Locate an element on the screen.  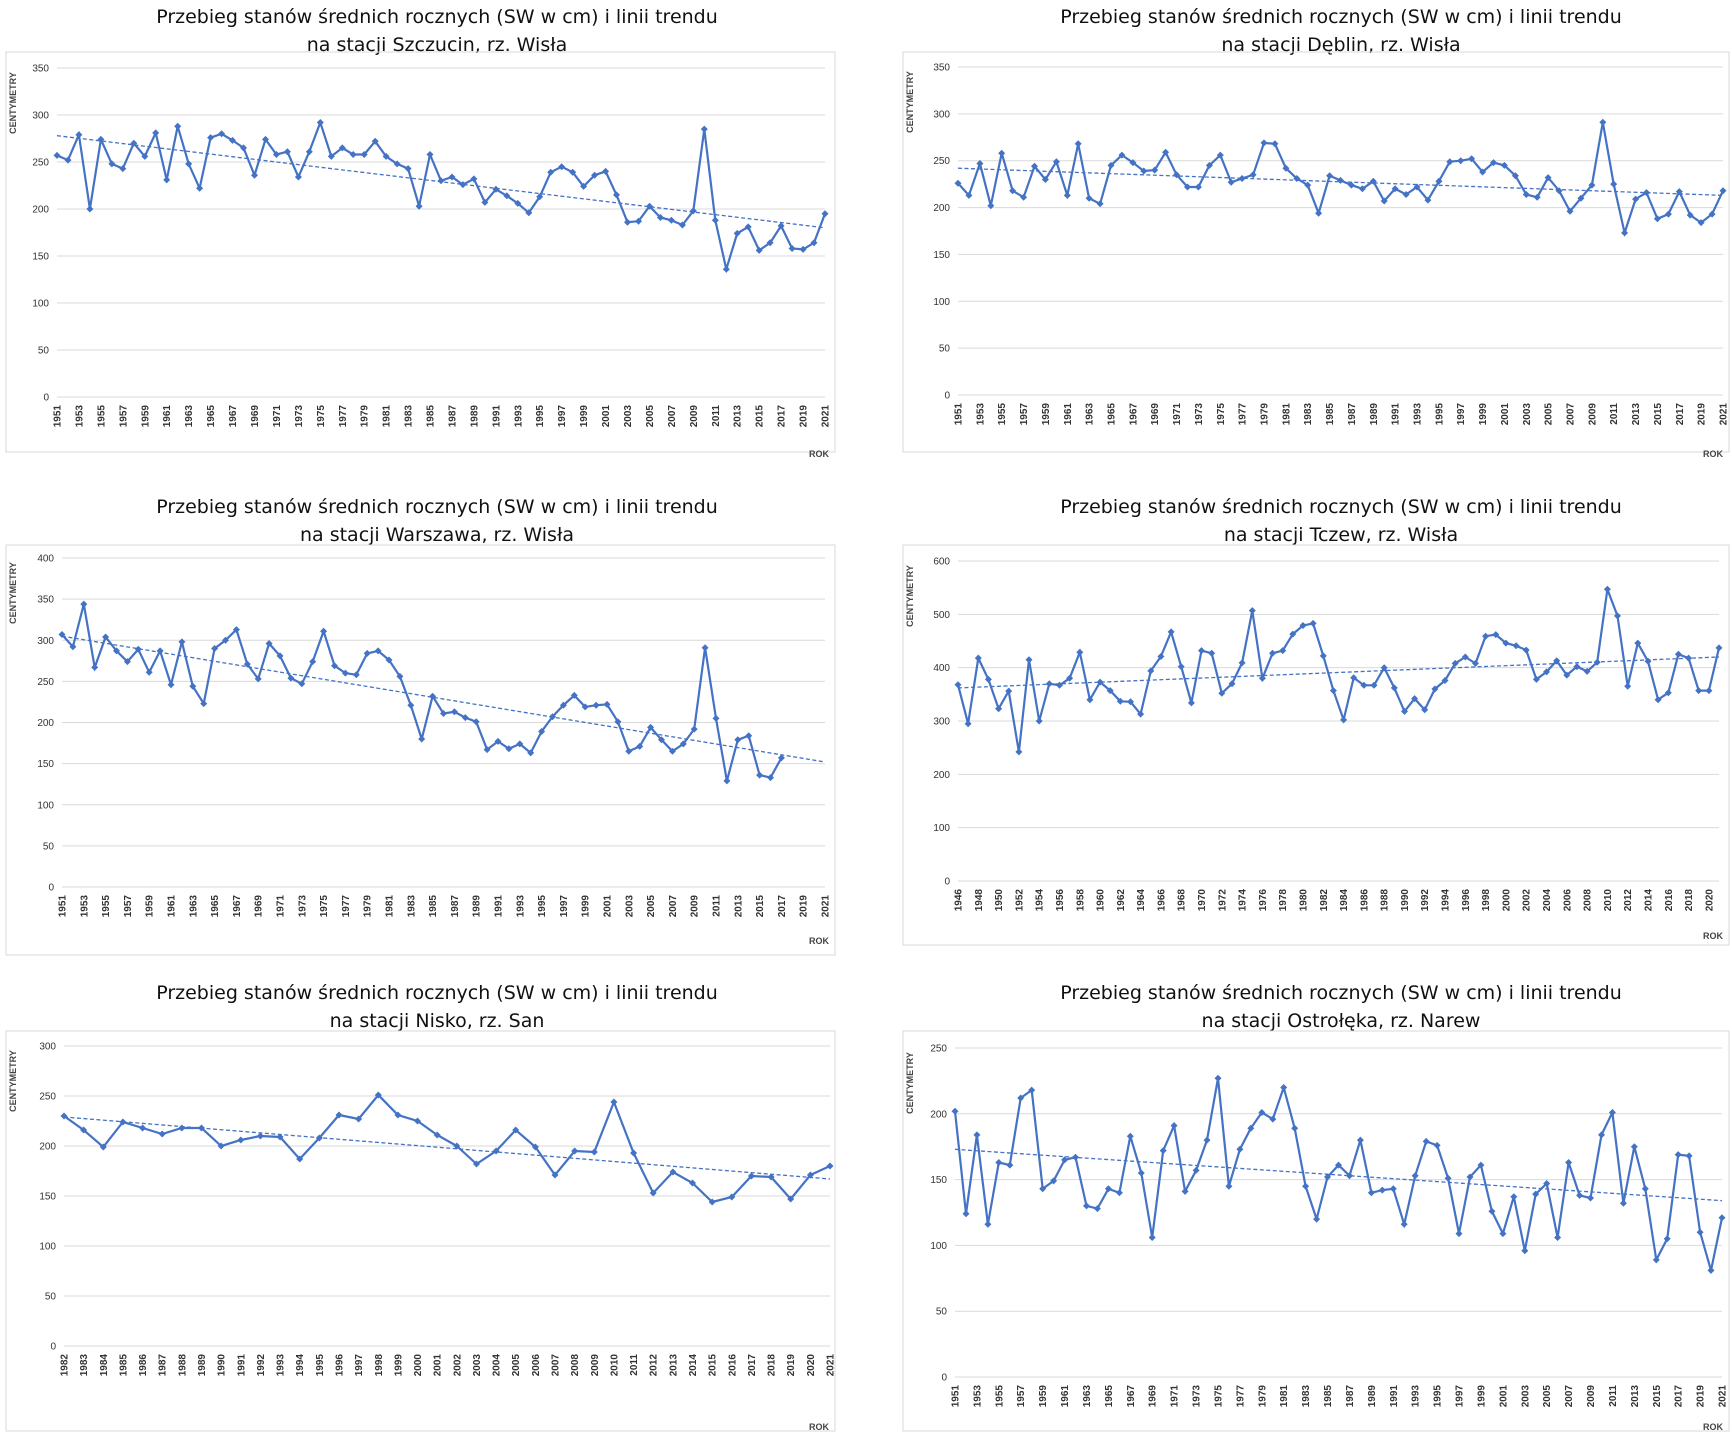
x-tick-label: 1997 is located at coordinates (1461, 414).